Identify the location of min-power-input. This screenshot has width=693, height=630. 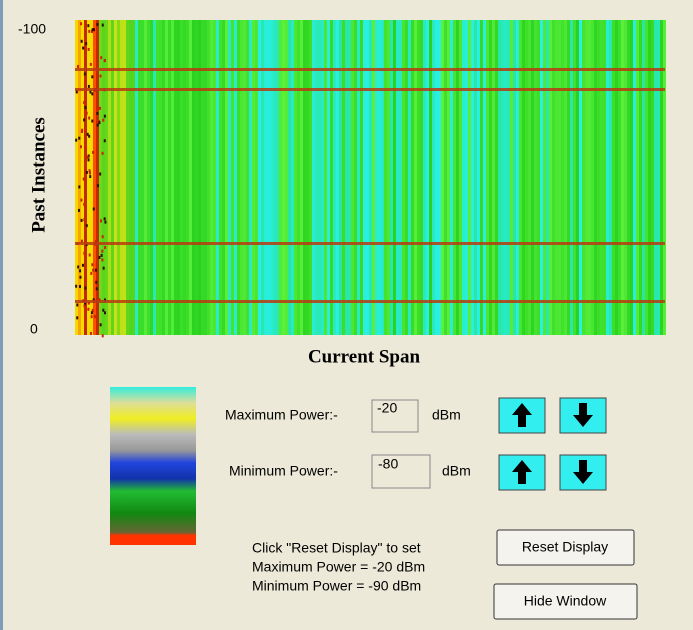
(401, 471).